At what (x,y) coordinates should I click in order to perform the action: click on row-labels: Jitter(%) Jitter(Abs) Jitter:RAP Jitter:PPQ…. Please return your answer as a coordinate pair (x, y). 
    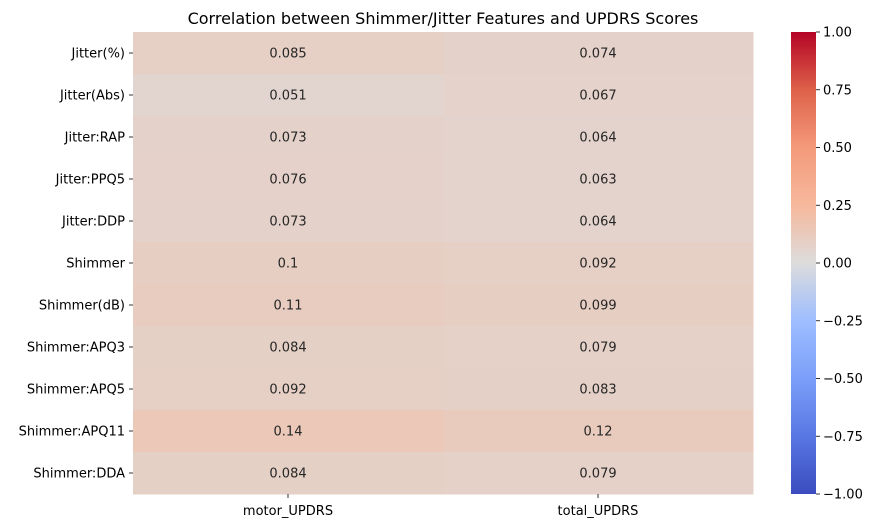
    Looking at the image, I should click on (76, 264).